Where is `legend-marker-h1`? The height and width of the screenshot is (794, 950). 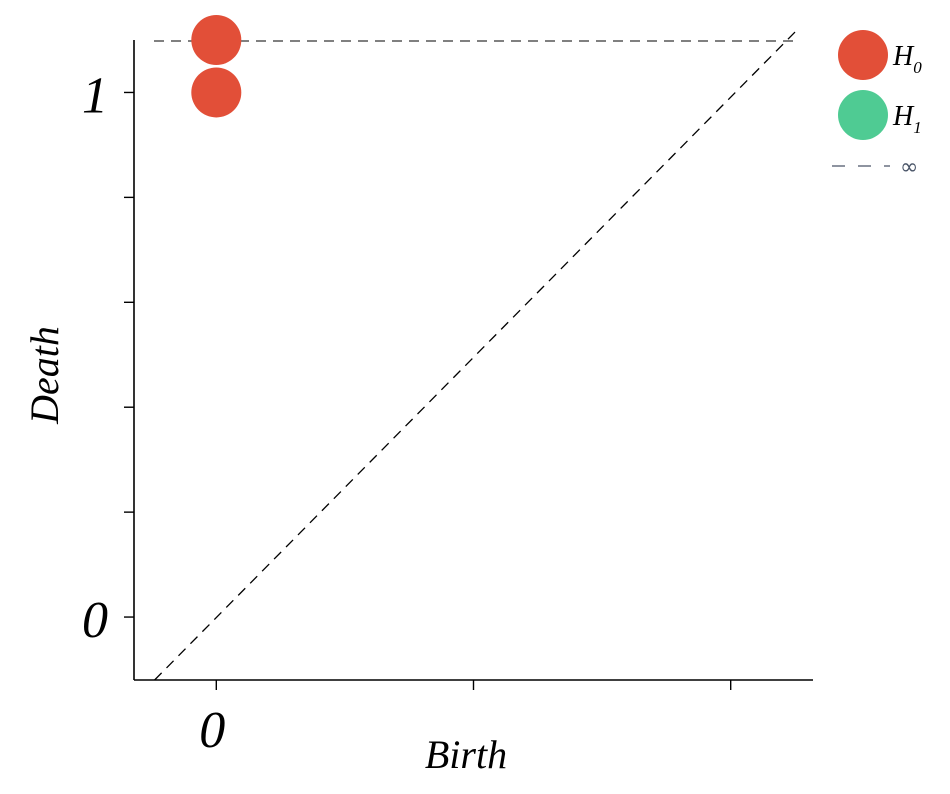
legend-marker-h1 is located at coordinates (863, 115).